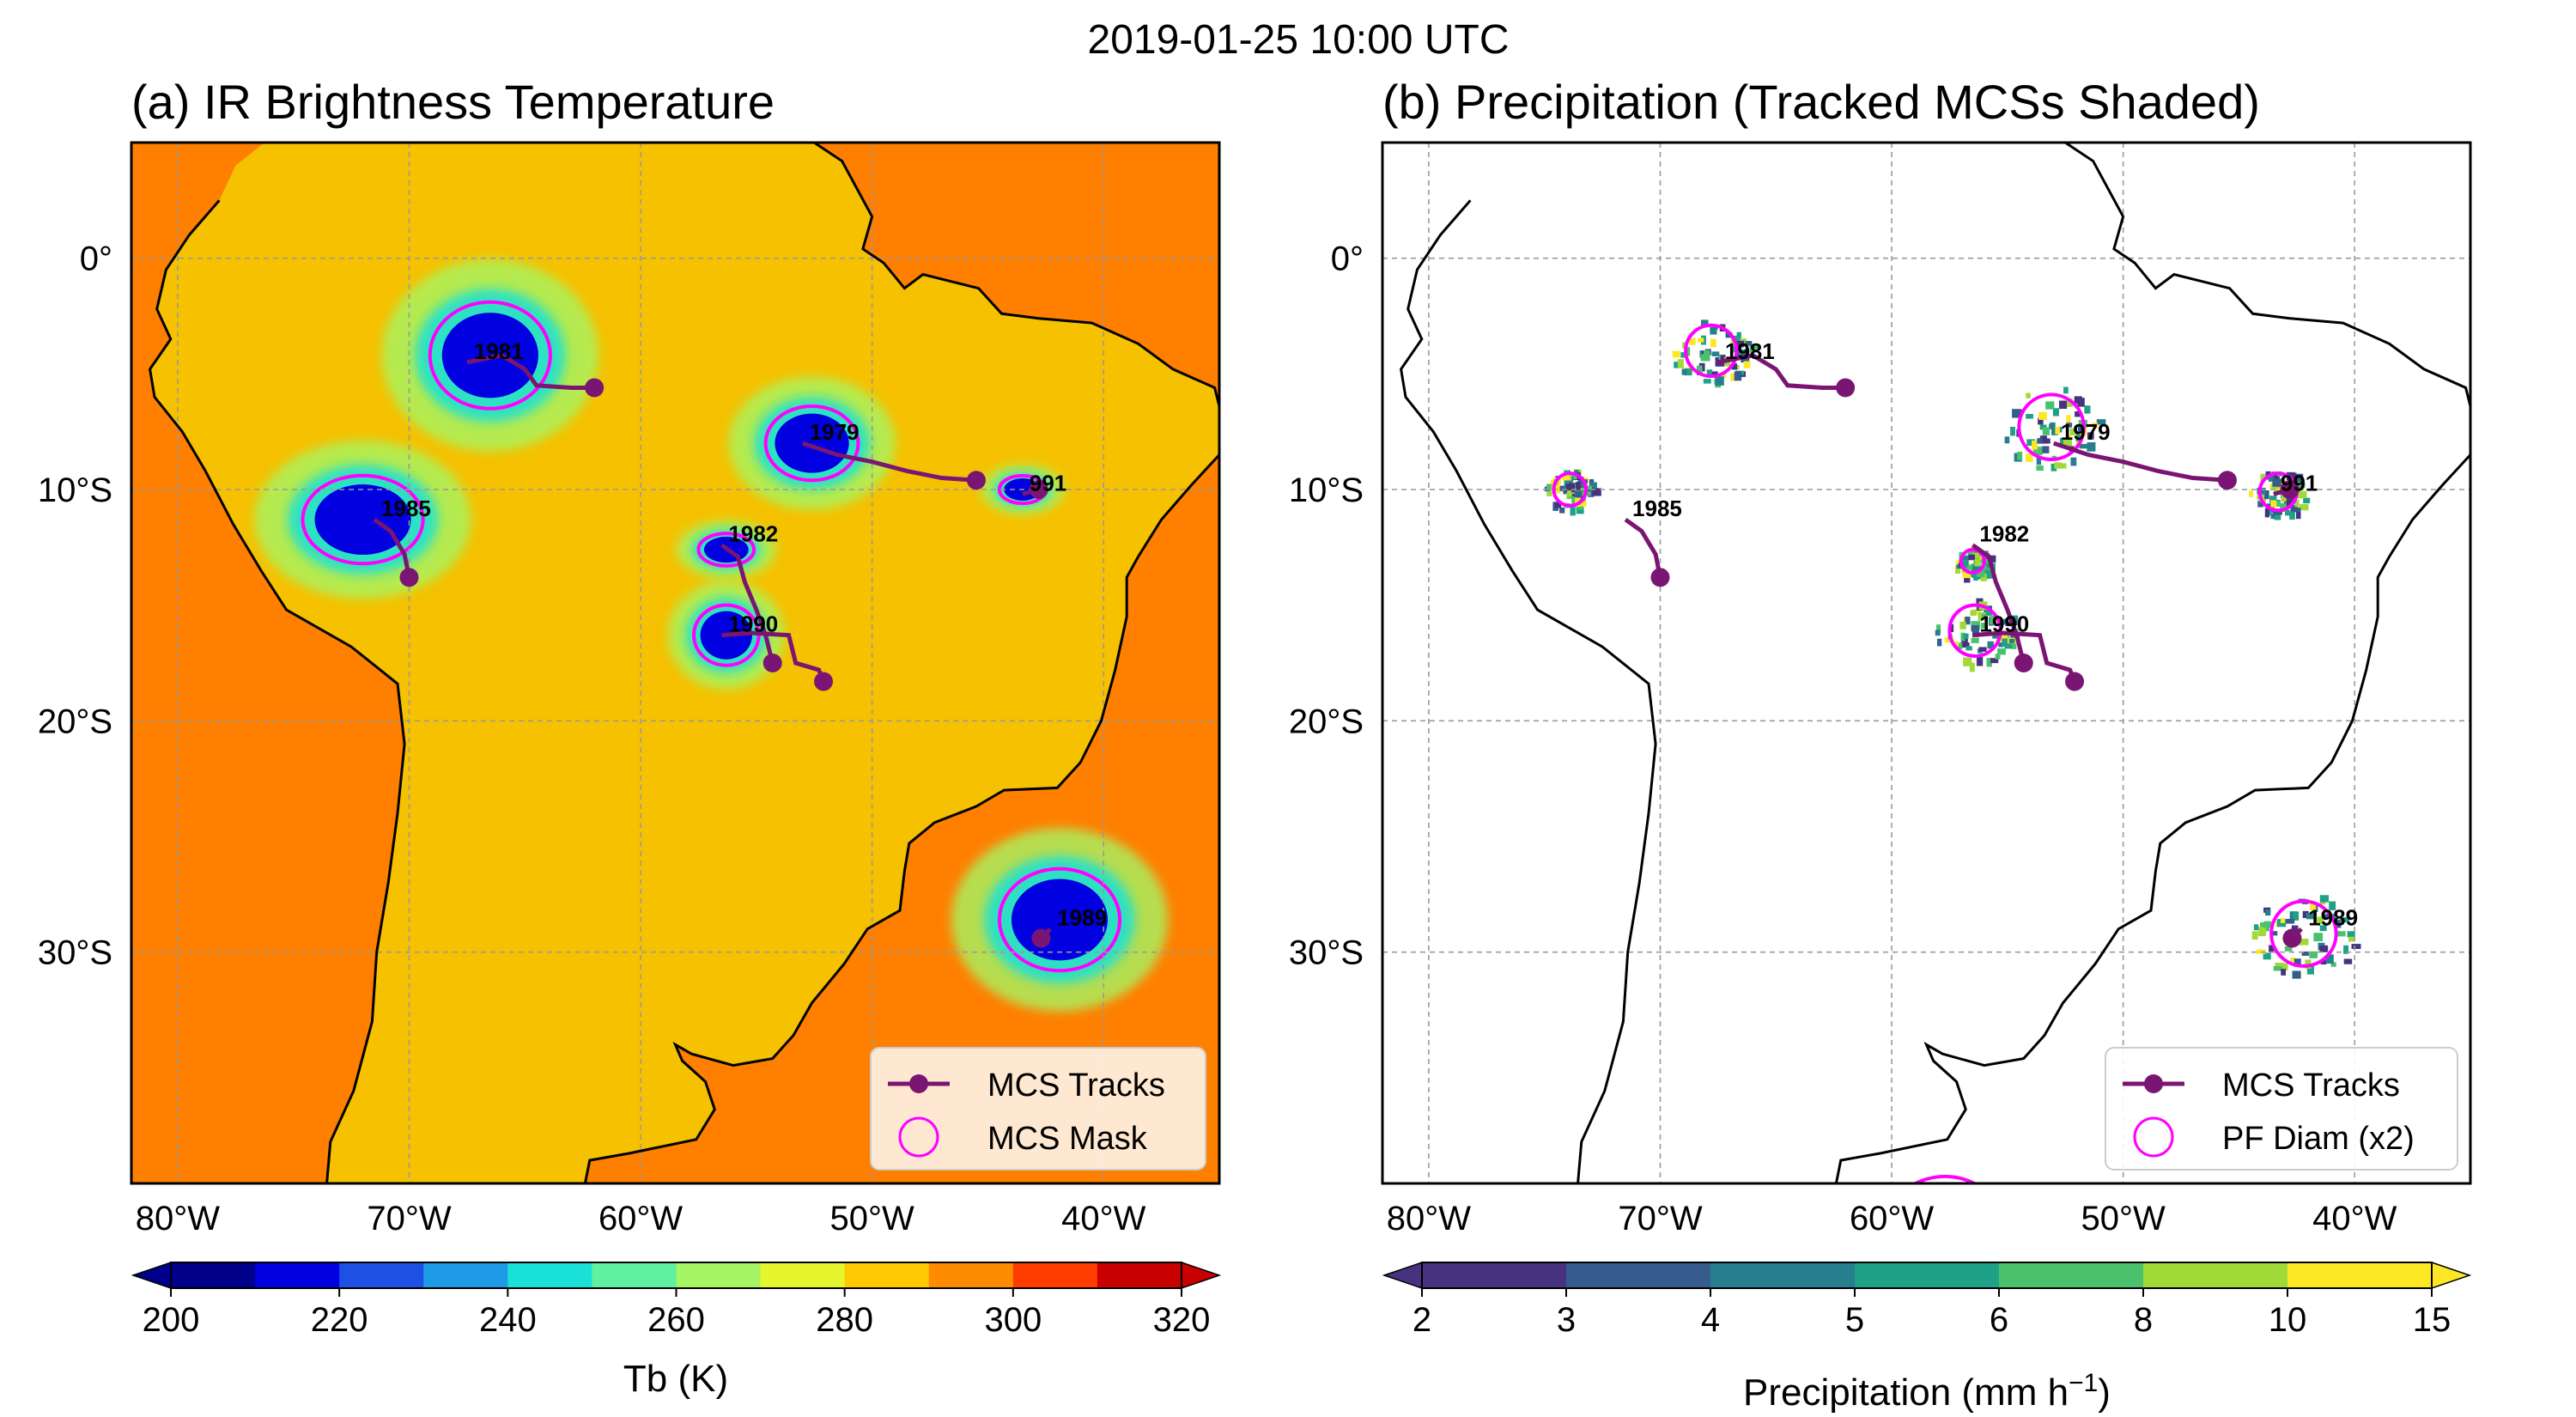 This screenshot has width=2576, height=1417. I want to click on colorbar-tick-label: 6, so click(1999, 1320).